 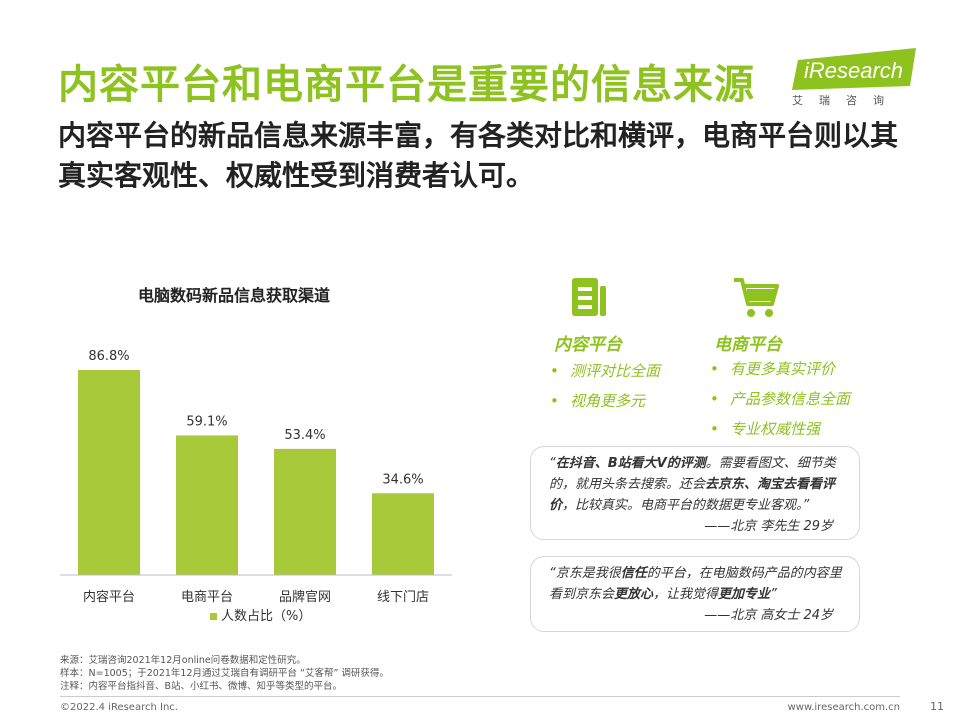 I want to click on logo-text: iResearch, so click(x=853, y=70).